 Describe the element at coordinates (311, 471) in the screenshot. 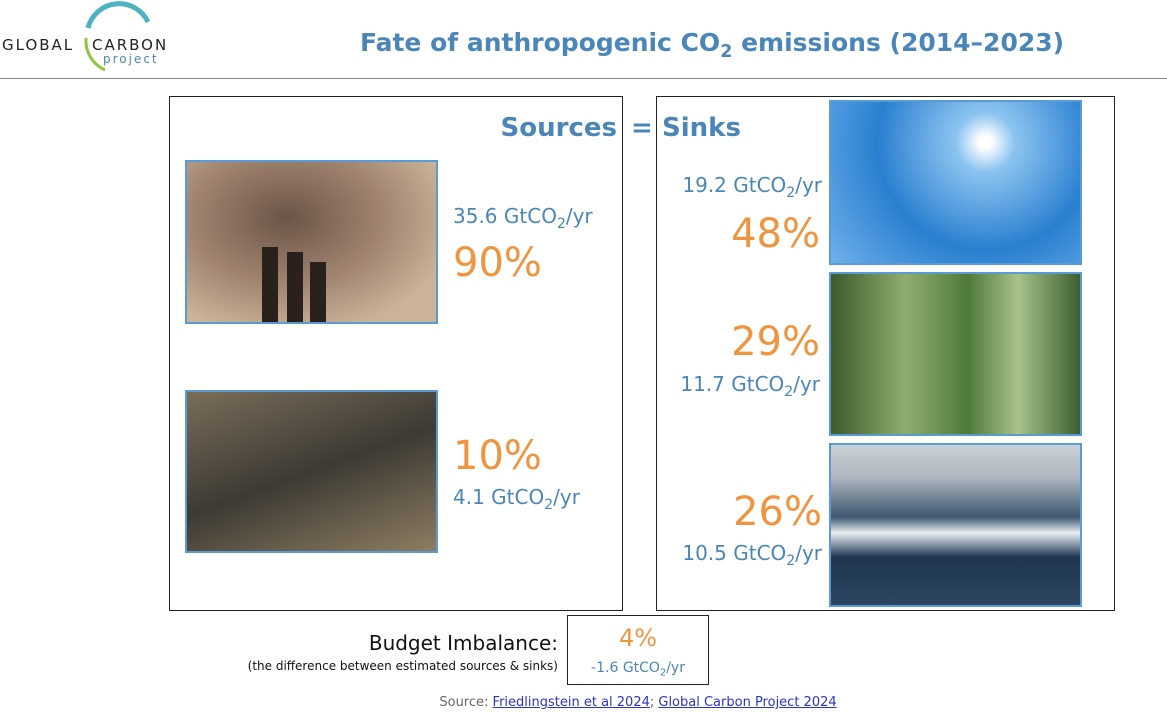

I see `land-use-image` at that location.